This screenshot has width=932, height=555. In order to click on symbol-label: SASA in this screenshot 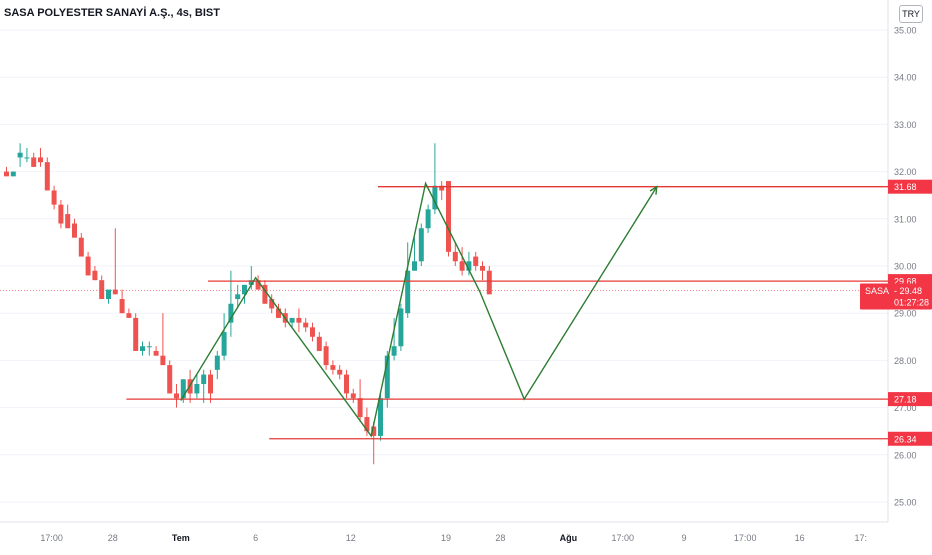, I will do `click(877, 291)`.